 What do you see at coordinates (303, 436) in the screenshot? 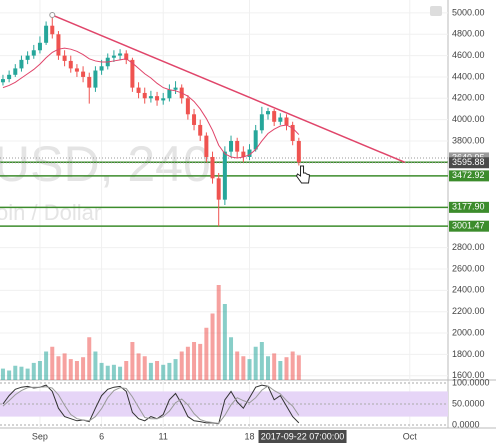
I see `cursor-label: 2017-09-22 07:00:00` at bounding box center [303, 436].